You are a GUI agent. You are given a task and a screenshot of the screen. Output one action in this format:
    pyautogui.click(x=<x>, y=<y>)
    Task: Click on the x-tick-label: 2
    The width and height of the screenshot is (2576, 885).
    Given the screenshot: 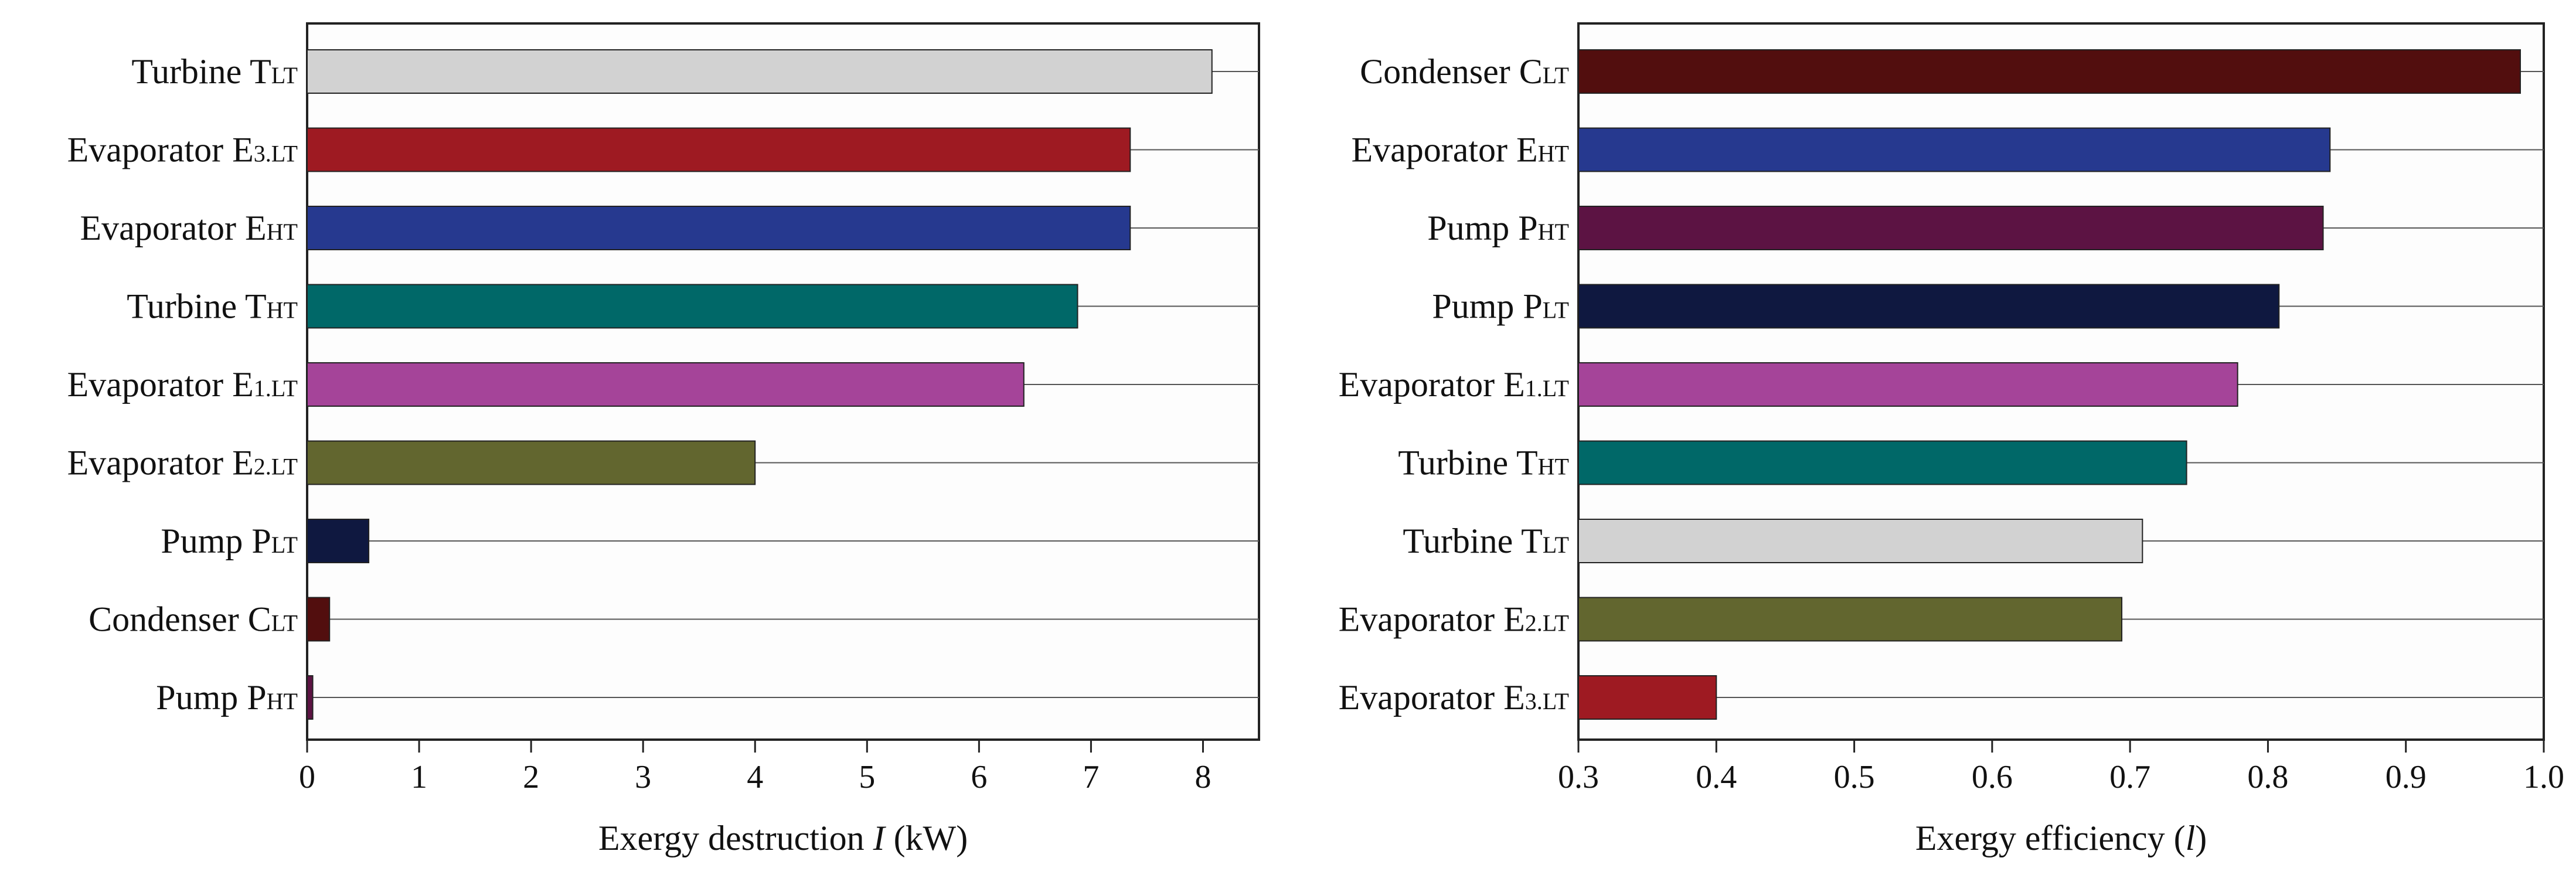 What is the action you would take?
    pyautogui.click(x=531, y=777)
    